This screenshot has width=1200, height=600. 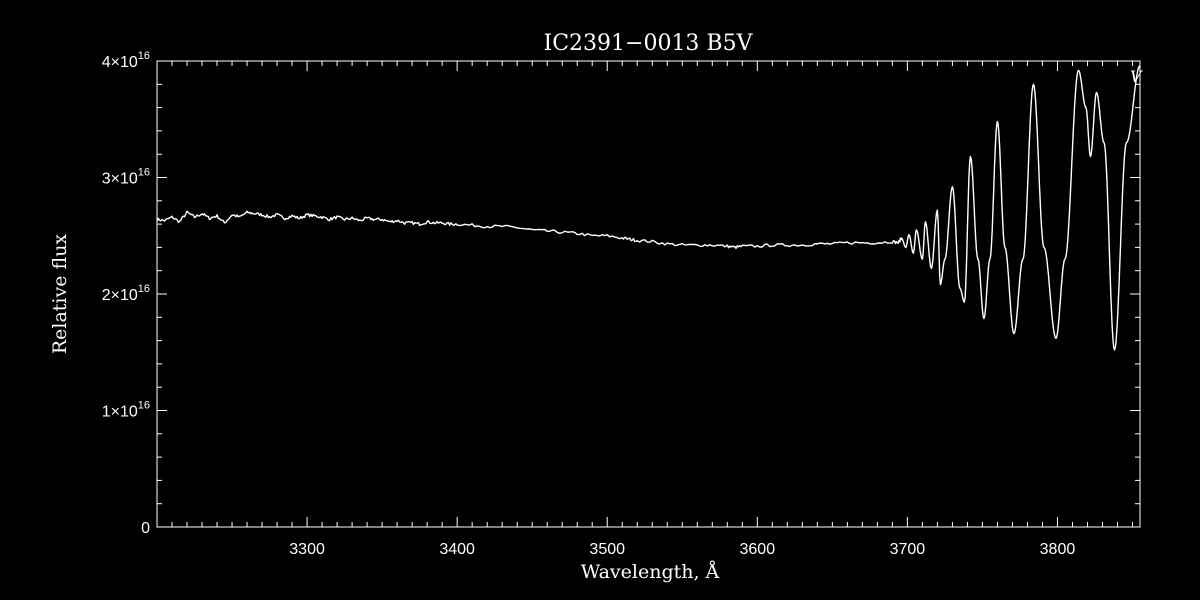 I want to click on y-tick-label: 4×10¹⁶, so click(x=126, y=60).